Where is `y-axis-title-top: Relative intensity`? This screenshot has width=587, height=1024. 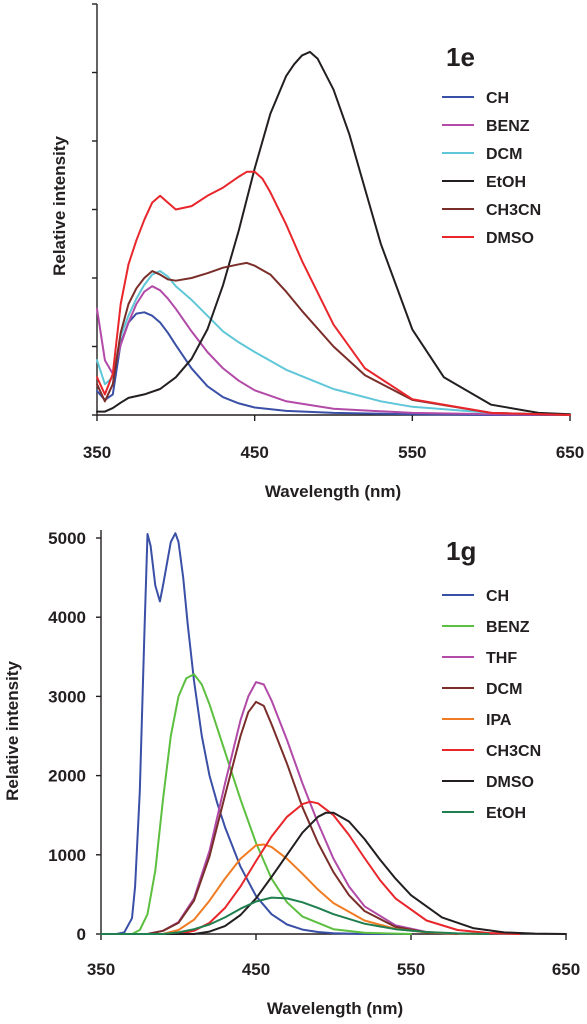 y-axis-title-top: Relative intensity is located at coordinates (59, 206).